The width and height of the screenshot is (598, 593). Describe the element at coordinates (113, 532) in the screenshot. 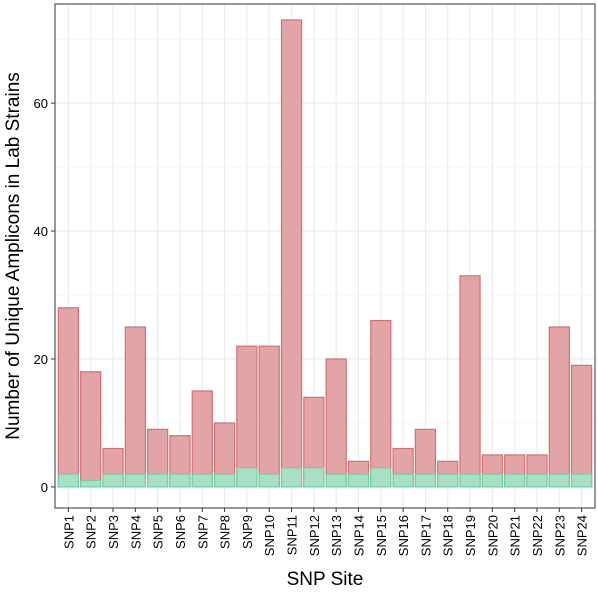

I see `x-tick-label-snp3: SNP3` at that location.